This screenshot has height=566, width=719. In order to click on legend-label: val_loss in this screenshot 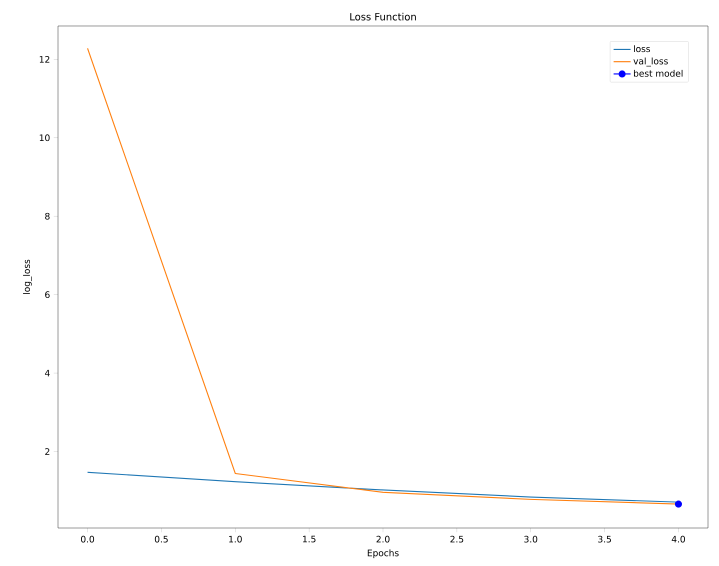, I will do `click(650, 62)`.